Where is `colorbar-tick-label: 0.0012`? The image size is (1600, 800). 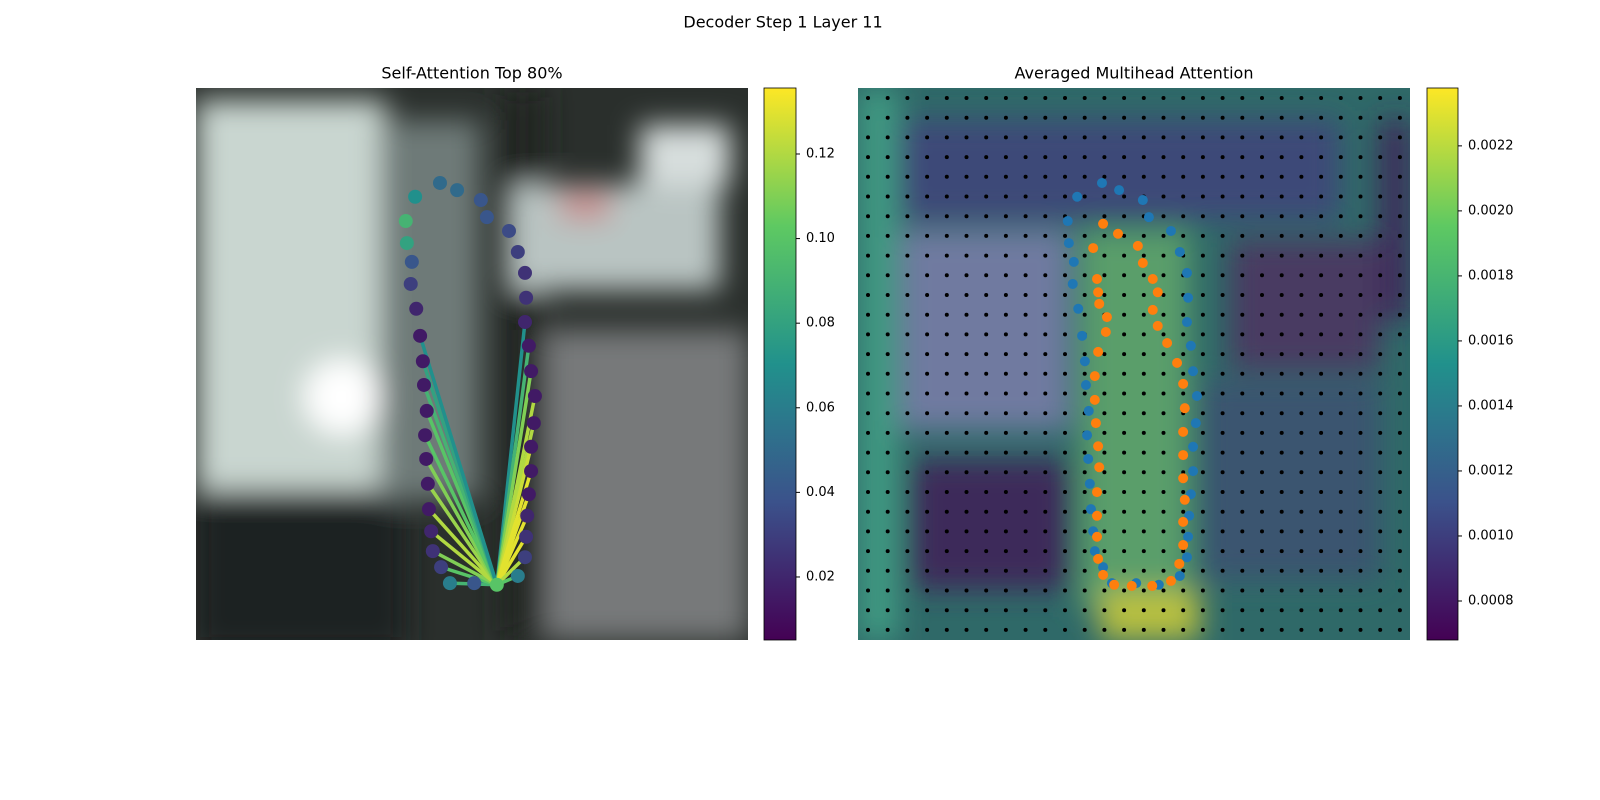 colorbar-tick-label: 0.0012 is located at coordinates (1491, 470).